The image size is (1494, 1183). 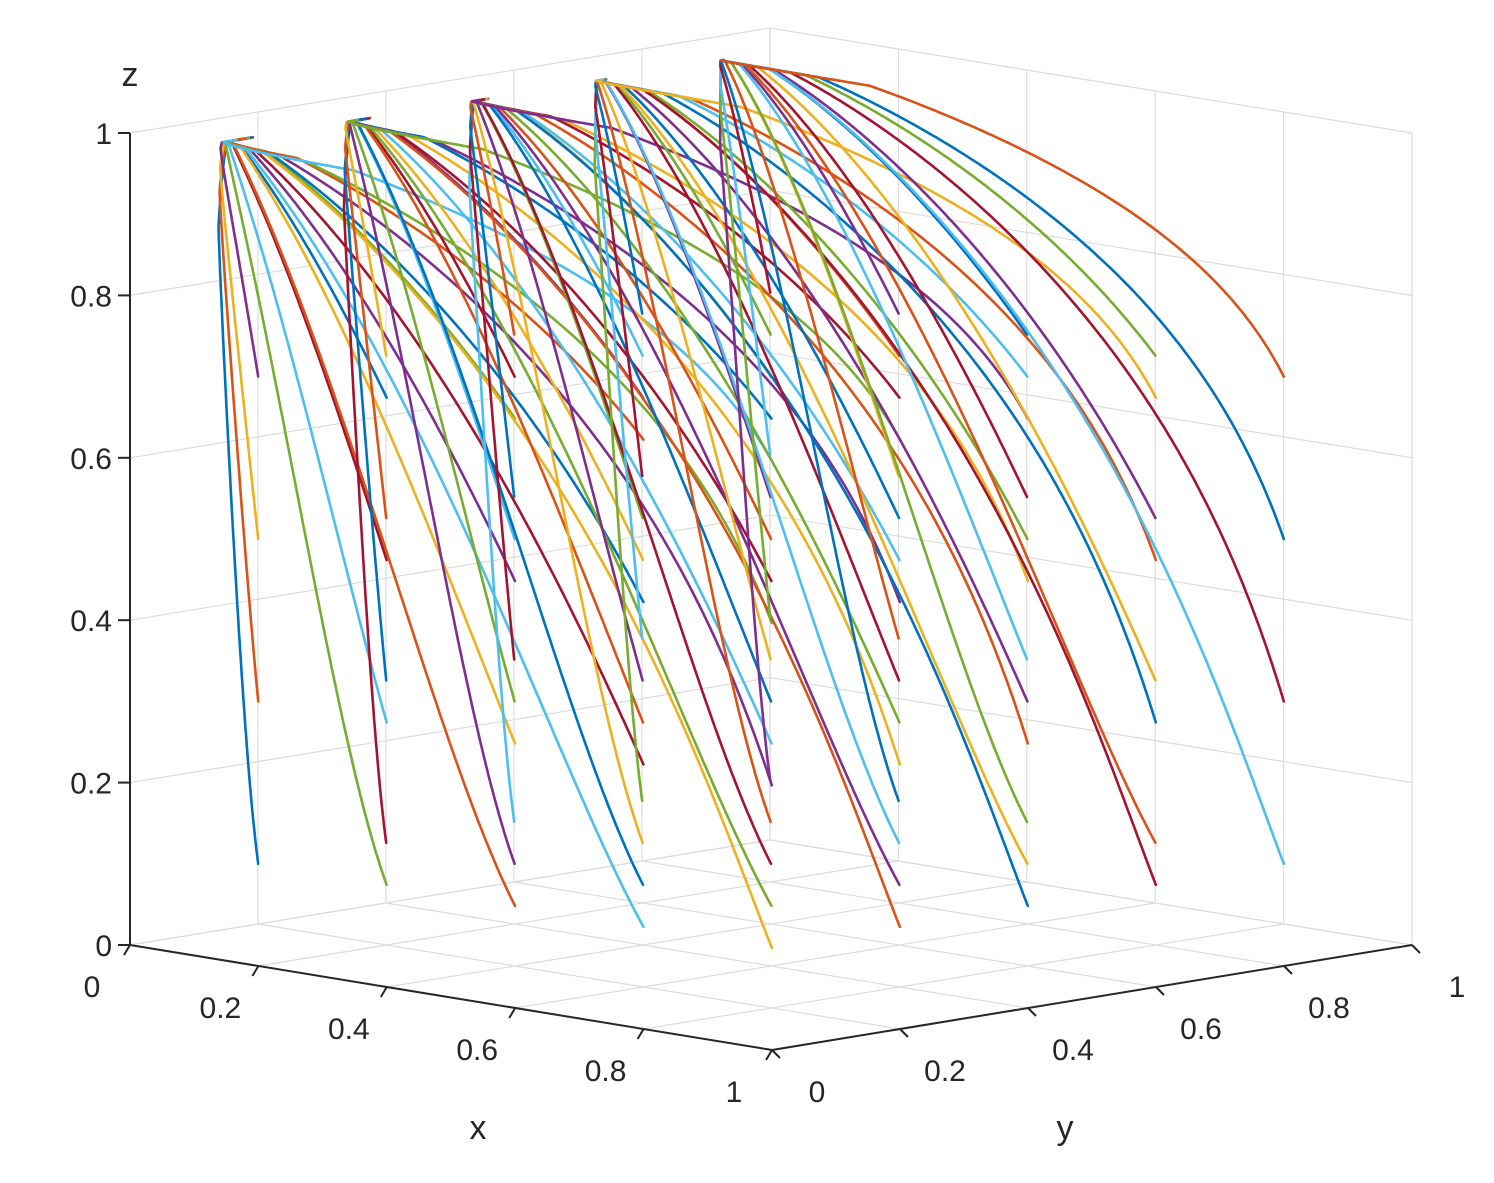 What do you see at coordinates (103, 134) in the screenshot?
I see `z-tick-label: 1` at bounding box center [103, 134].